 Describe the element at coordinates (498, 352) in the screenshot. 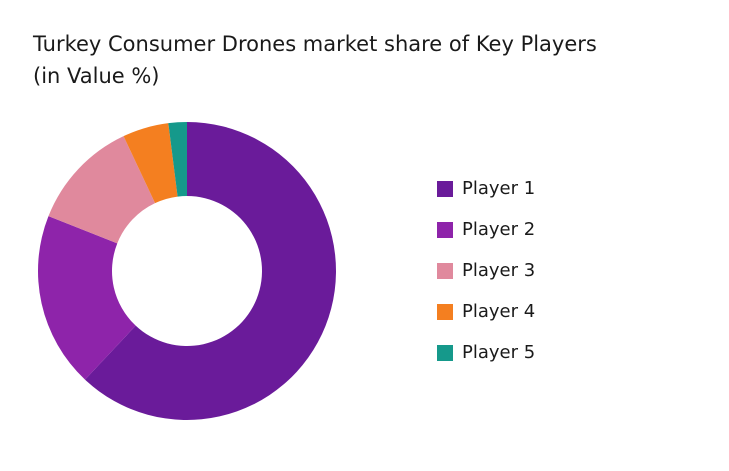

I see `legend-label: Player 5` at that location.